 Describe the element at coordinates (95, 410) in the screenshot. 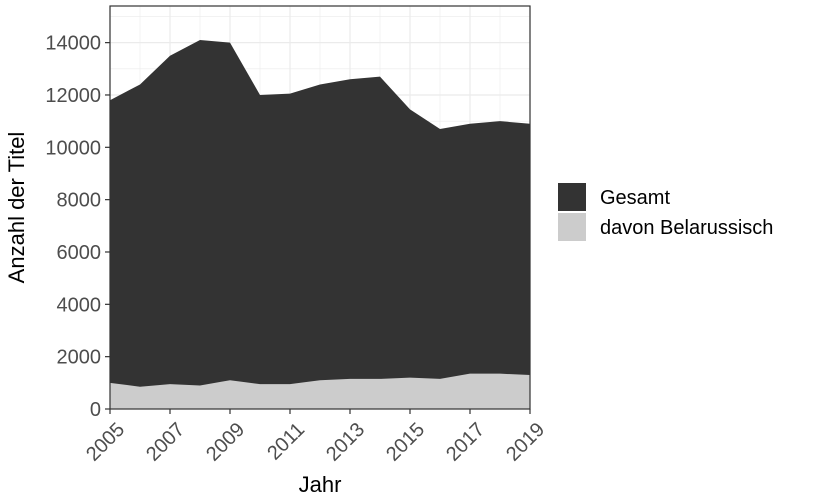

I see `y-tick-label: 0` at that location.